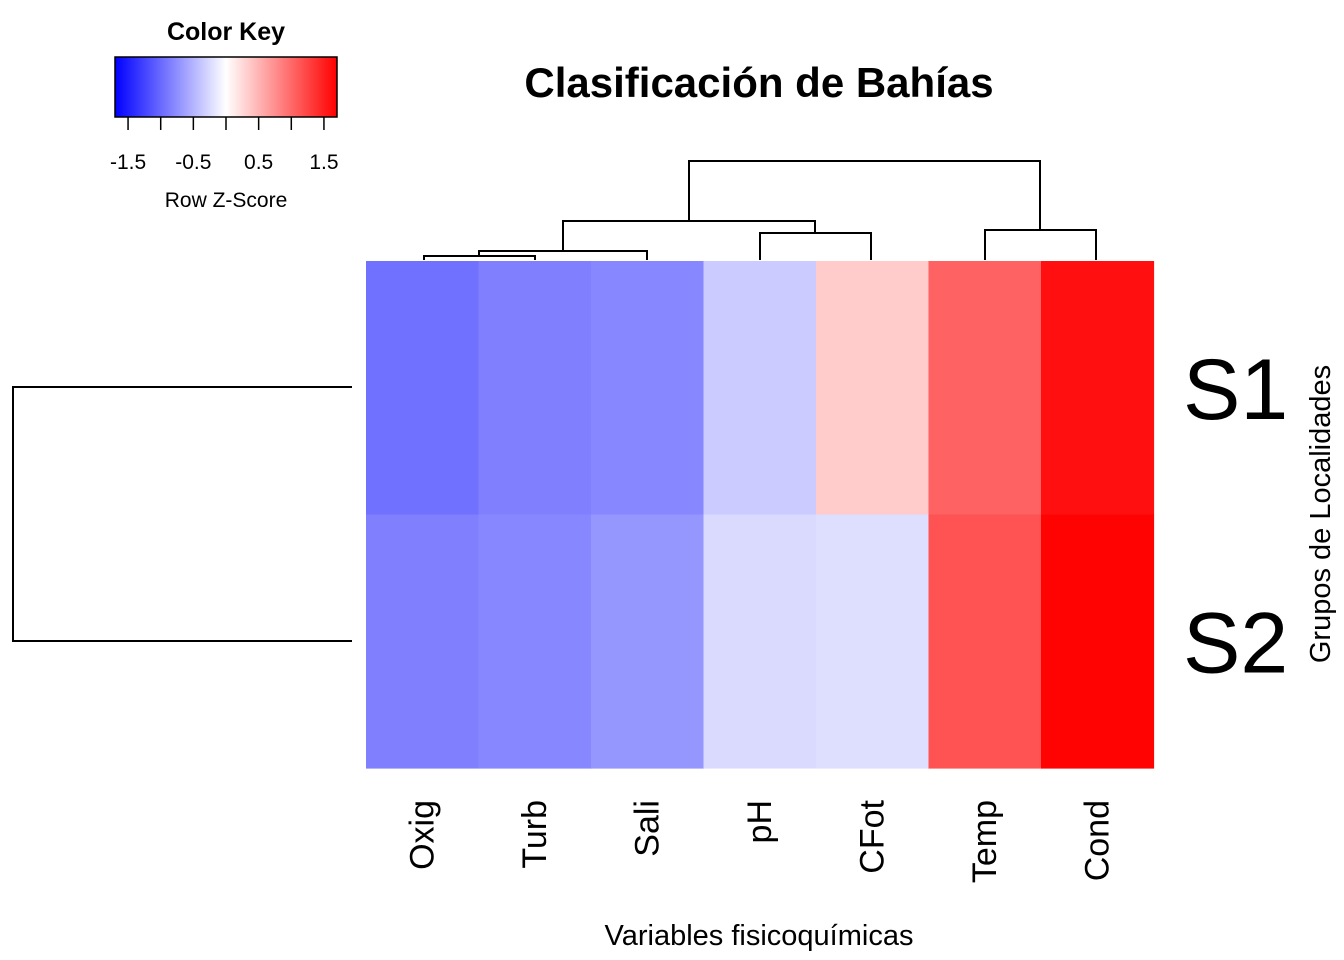  What do you see at coordinates (1098, 388) in the screenshot?
I see `heatmap-cell-s1-cond` at bounding box center [1098, 388].